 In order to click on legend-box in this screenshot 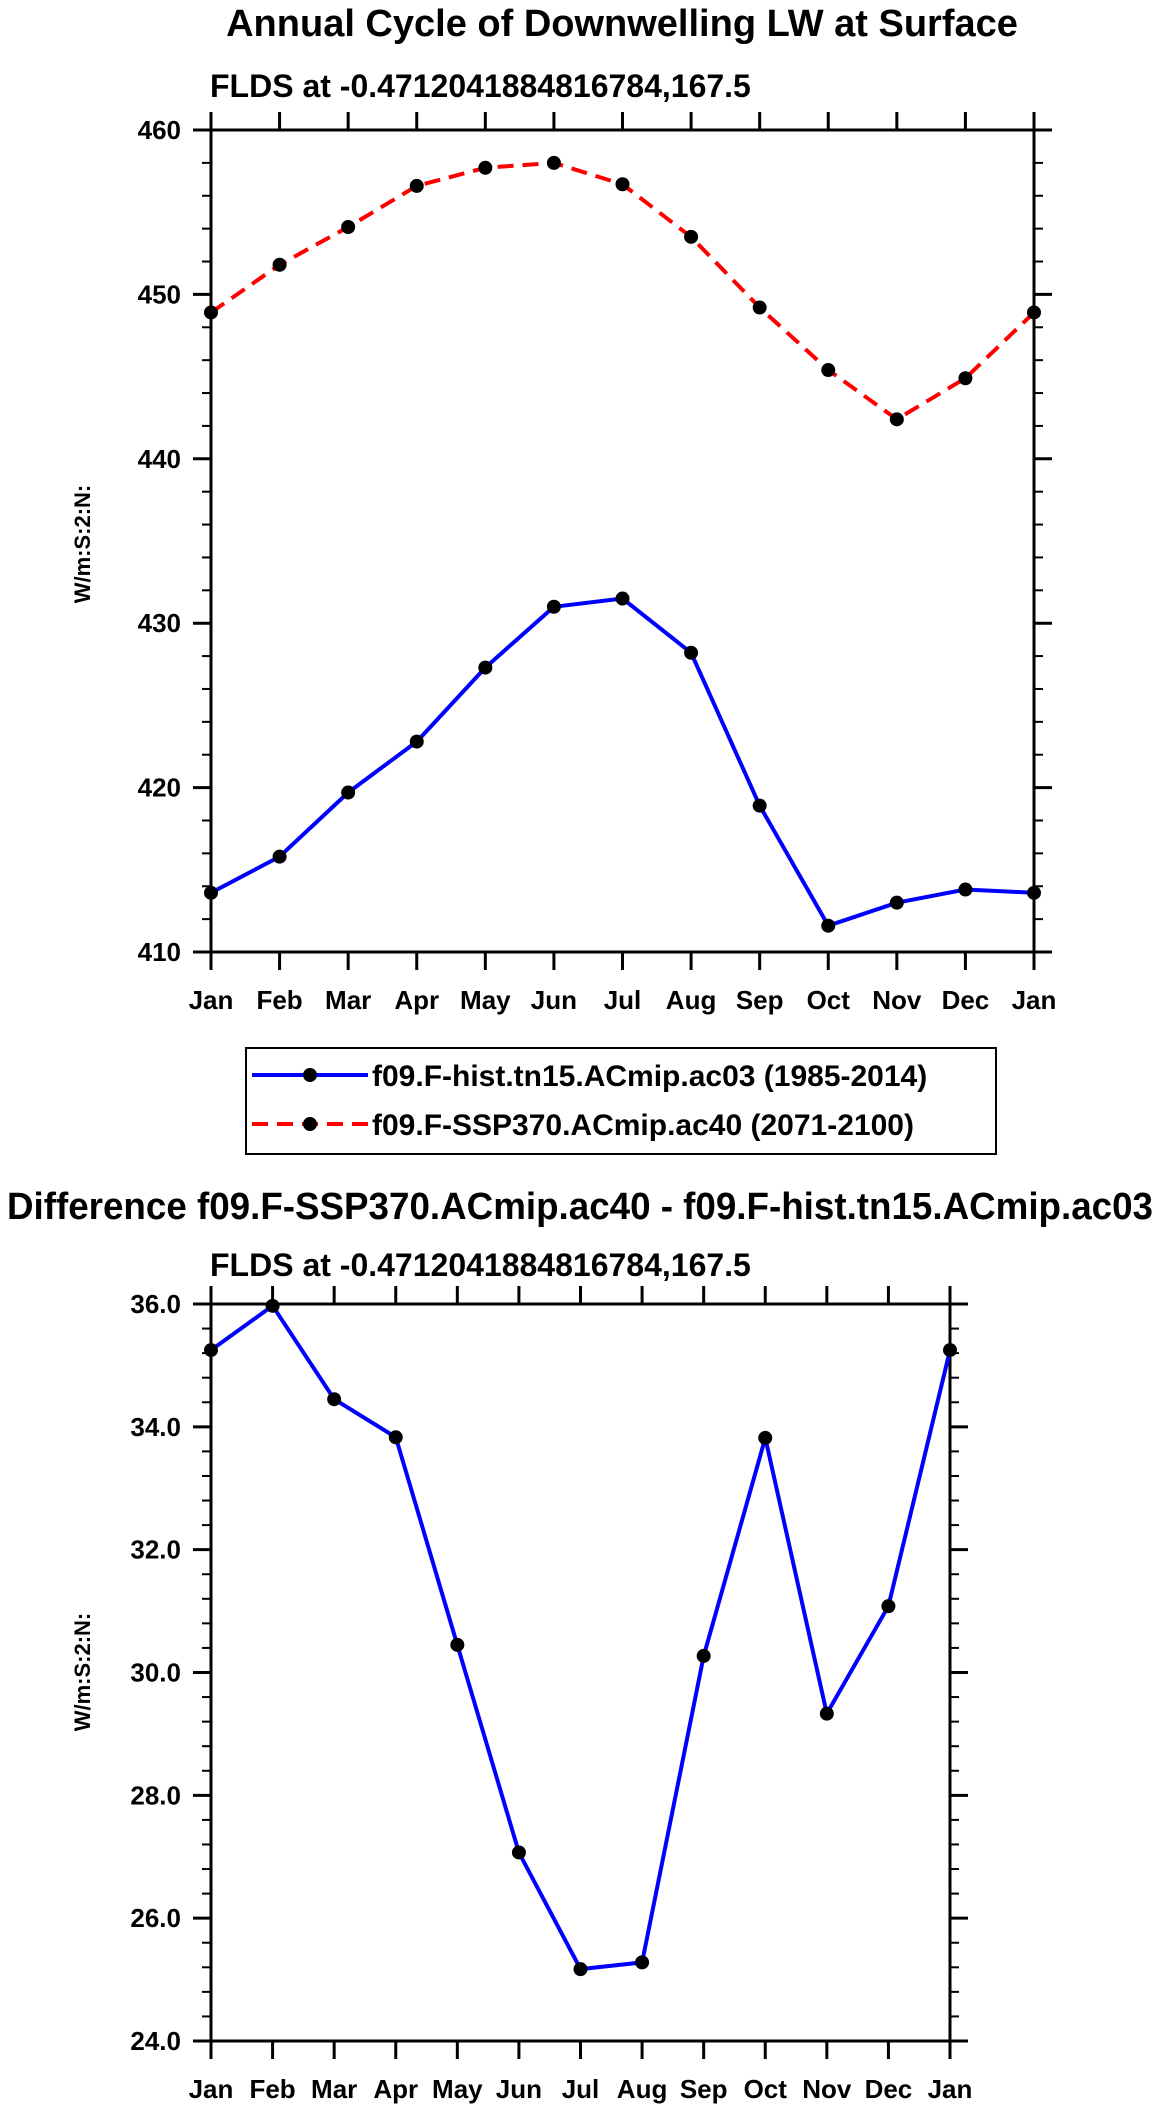, I will do `click(621, 1101)`.